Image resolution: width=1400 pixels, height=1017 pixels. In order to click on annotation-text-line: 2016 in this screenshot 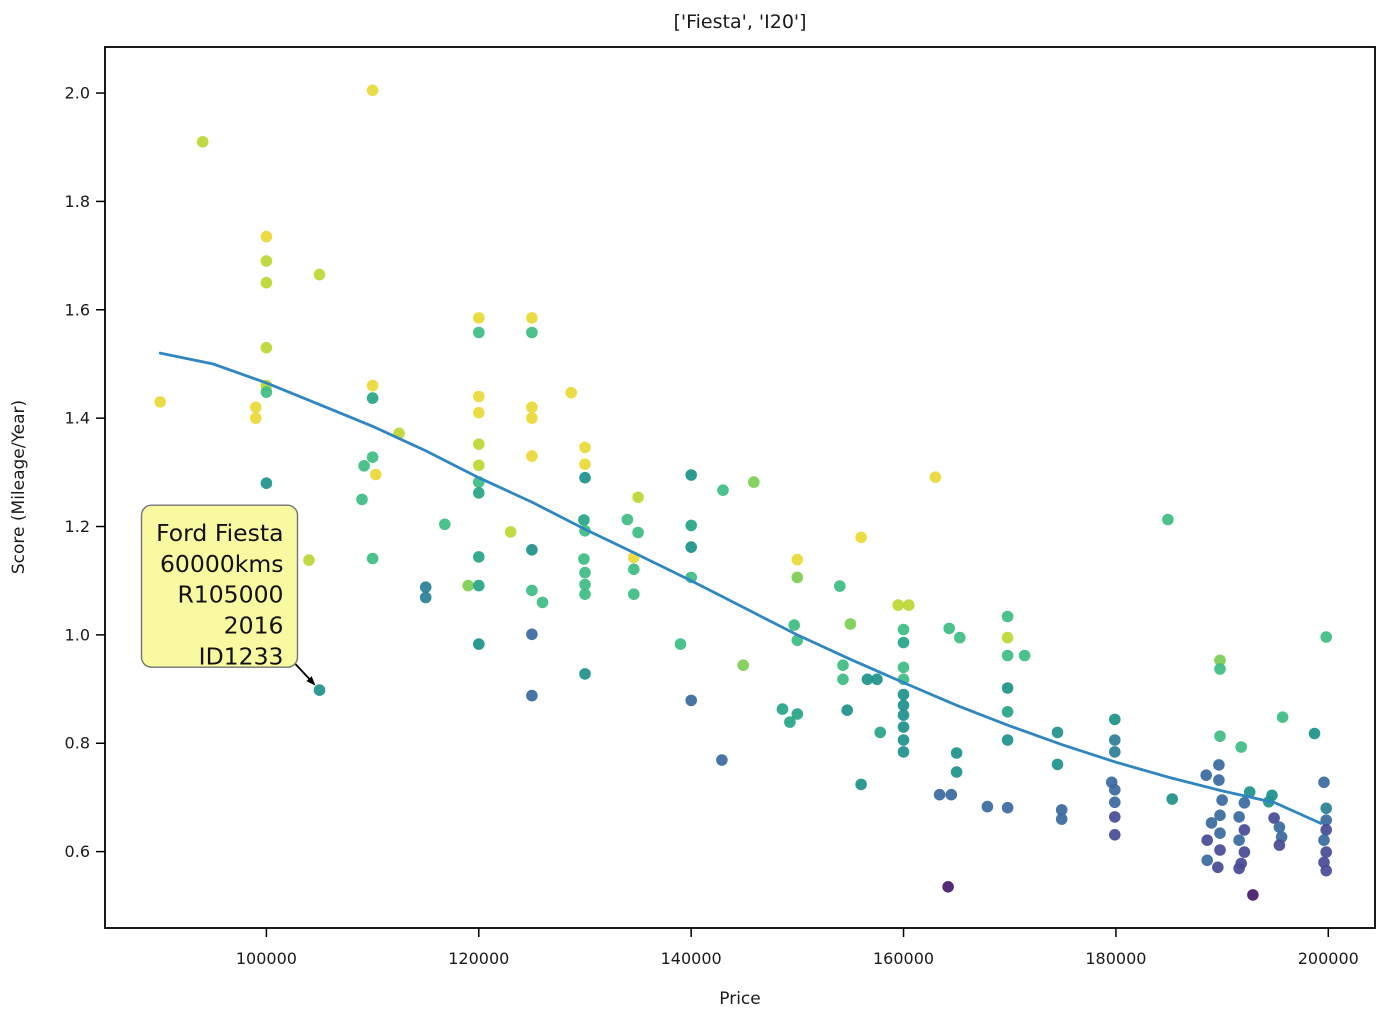, I will do `click(254, 626)`.